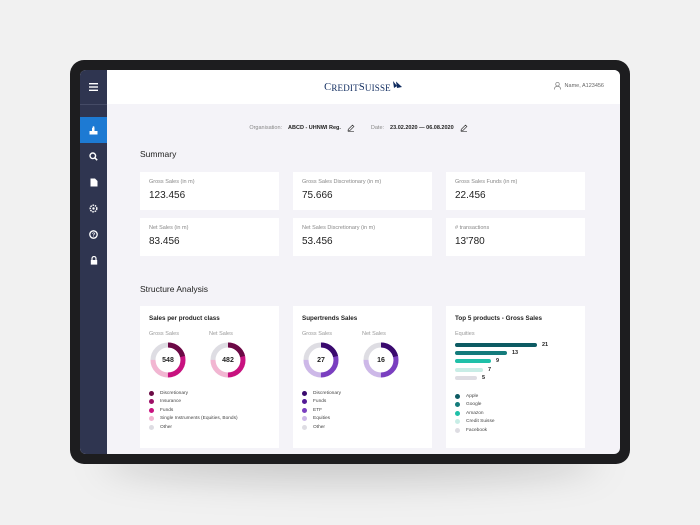 This screenshot has width=700, height=525. I want to click on kpi-value: 75.666, so click(317, 195).